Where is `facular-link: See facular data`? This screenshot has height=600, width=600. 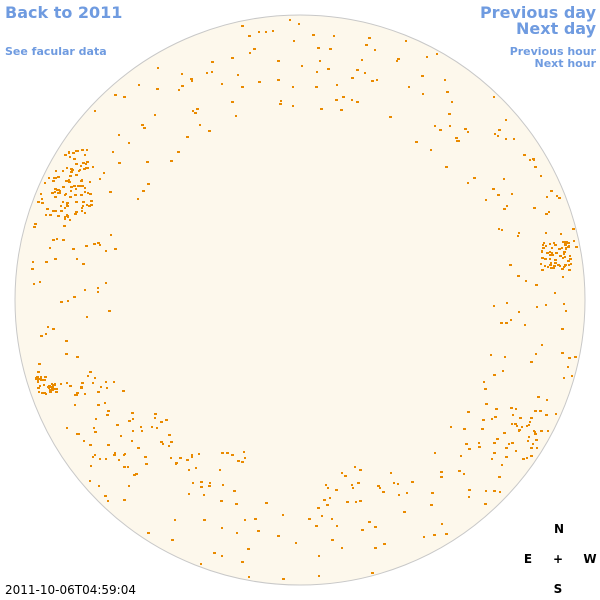 facular-link: See facular data is located at coordinates (56, 51).